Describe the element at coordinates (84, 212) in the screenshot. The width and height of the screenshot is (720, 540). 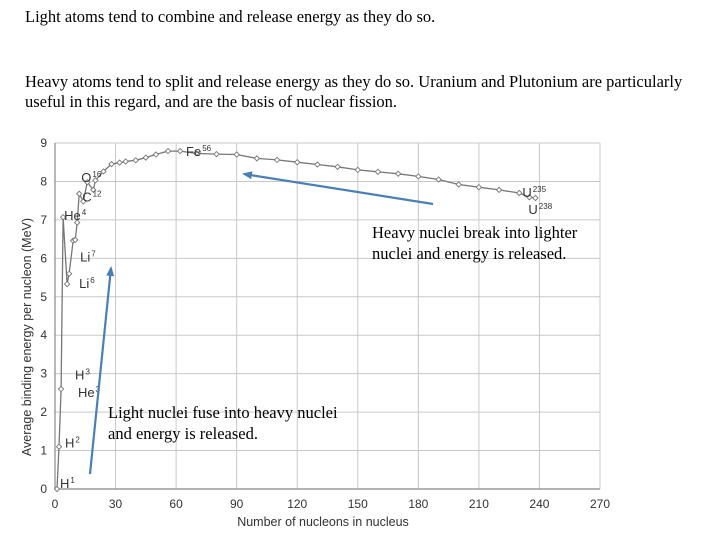
I see `isotope-mass-number: 4` at that location.